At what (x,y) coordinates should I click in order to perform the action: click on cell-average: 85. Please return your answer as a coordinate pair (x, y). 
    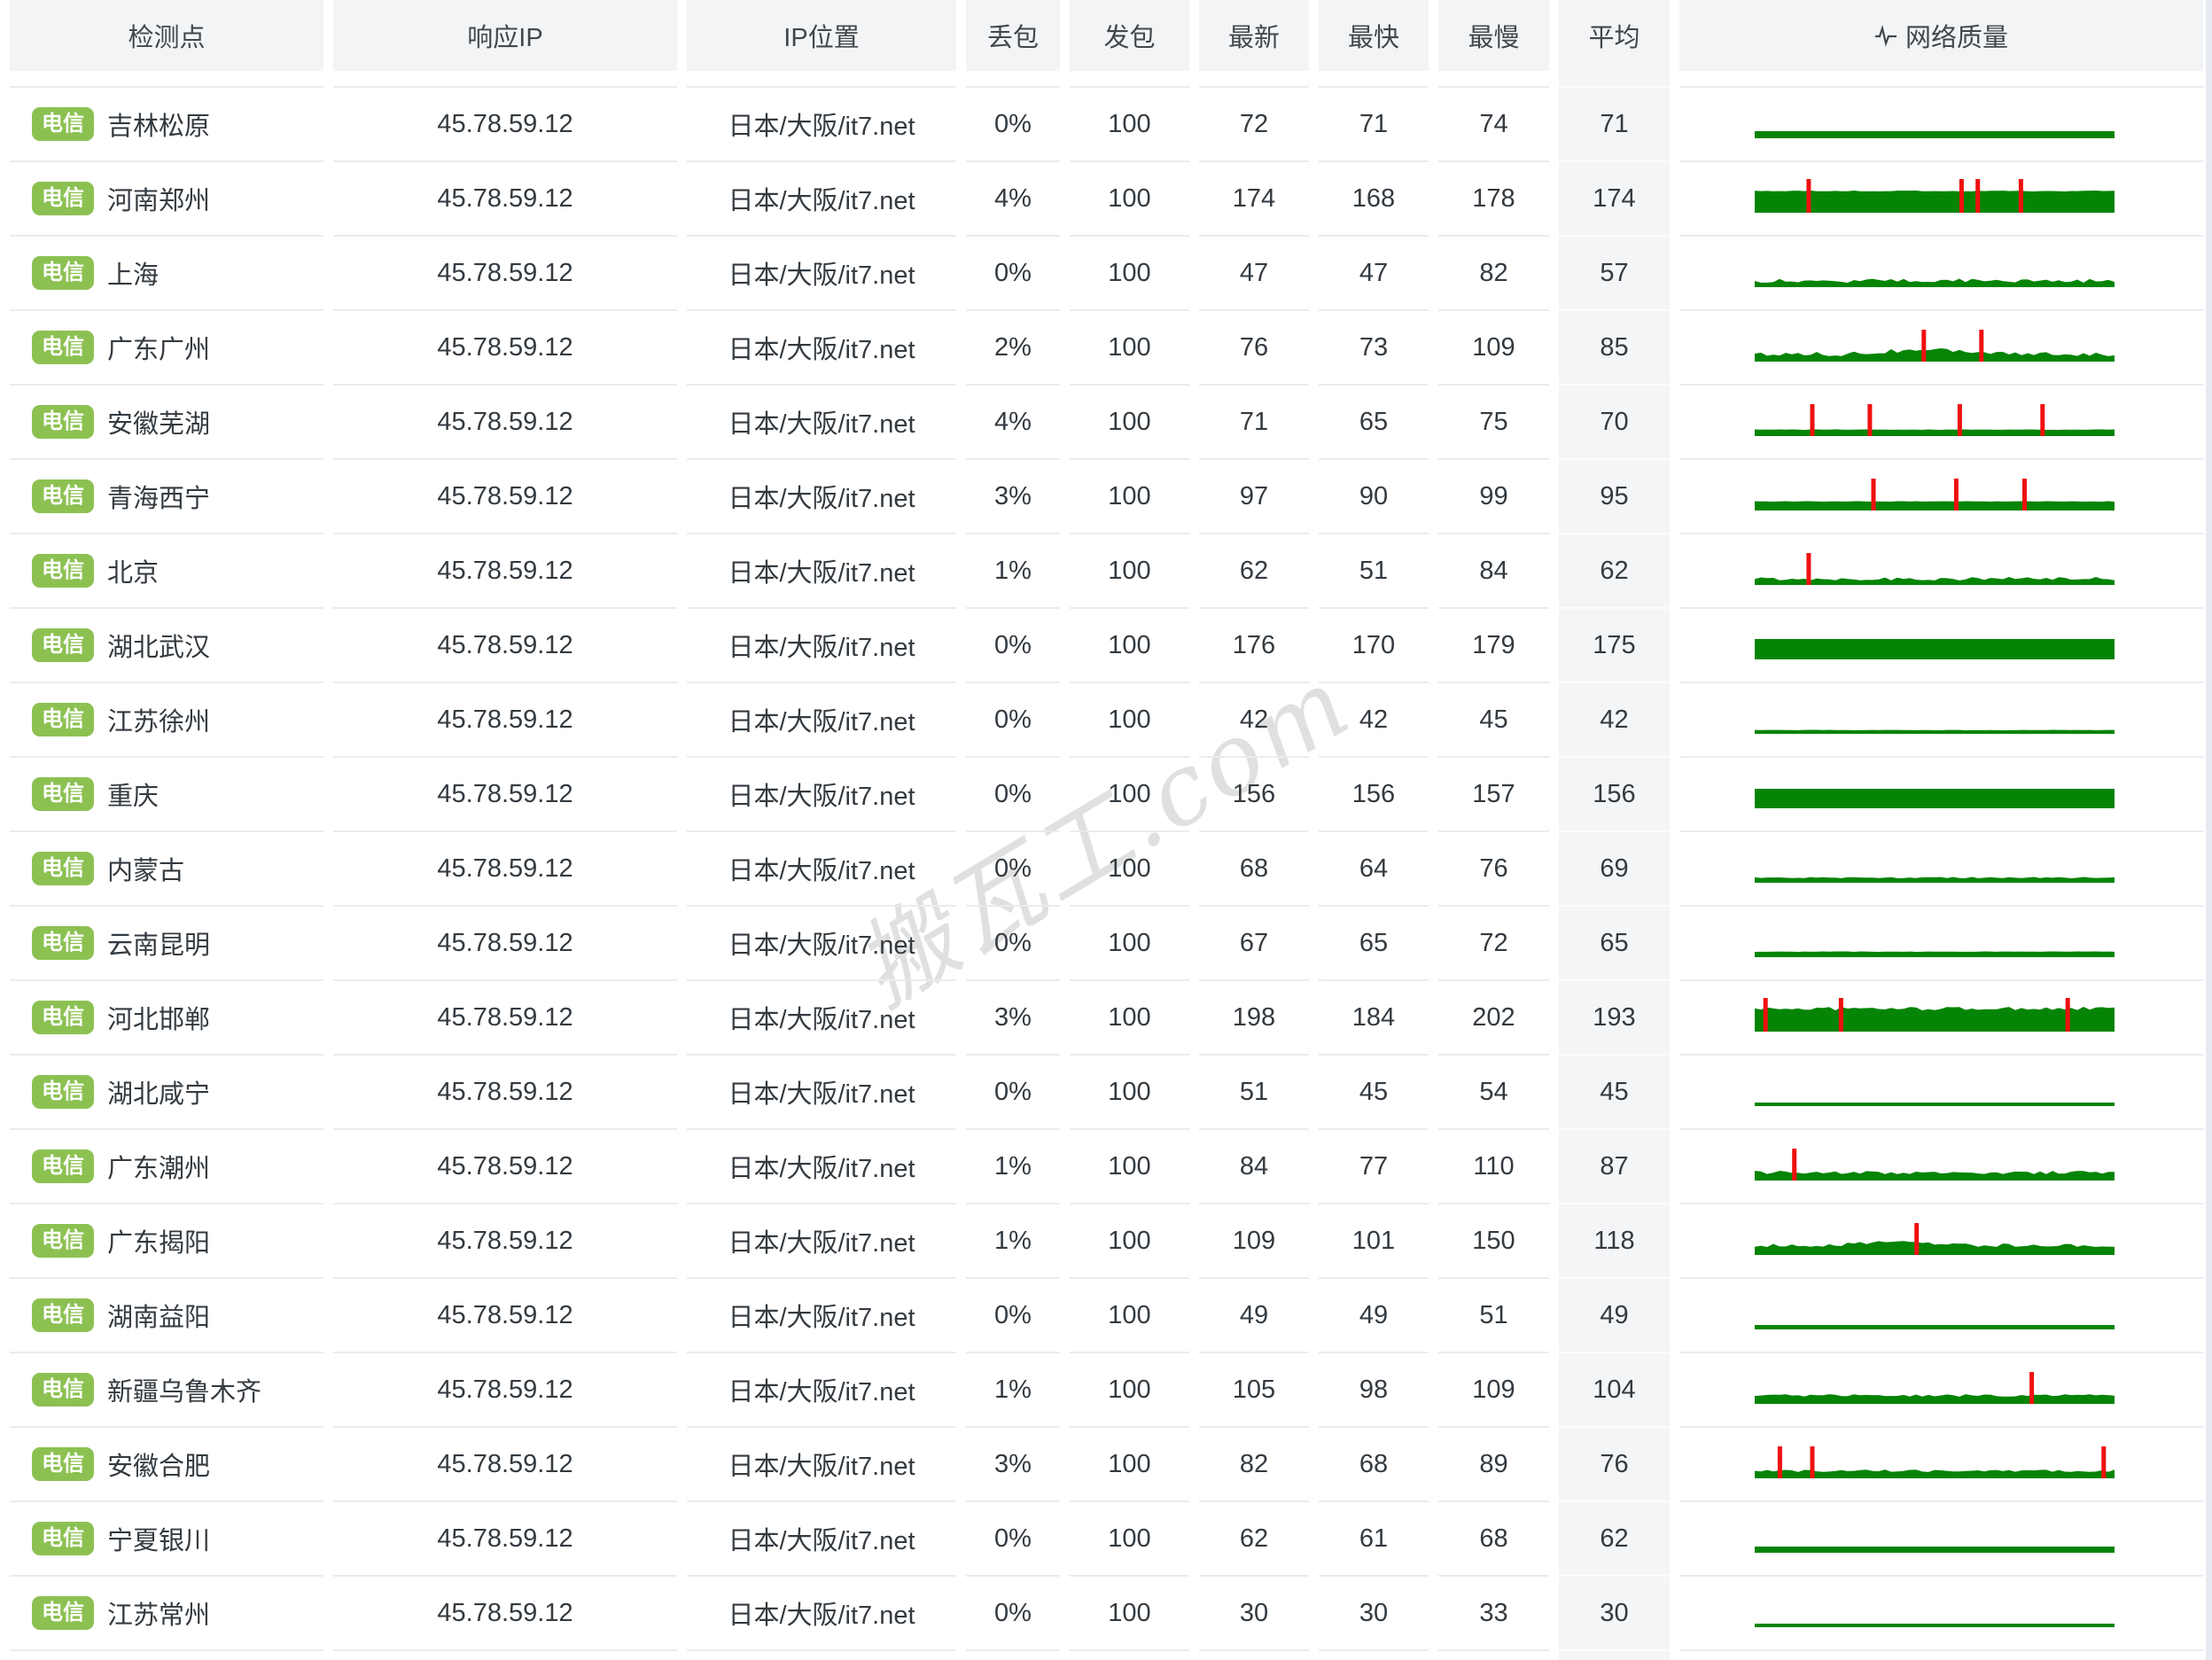
    Looking at the image, I should click on (1614, 346).